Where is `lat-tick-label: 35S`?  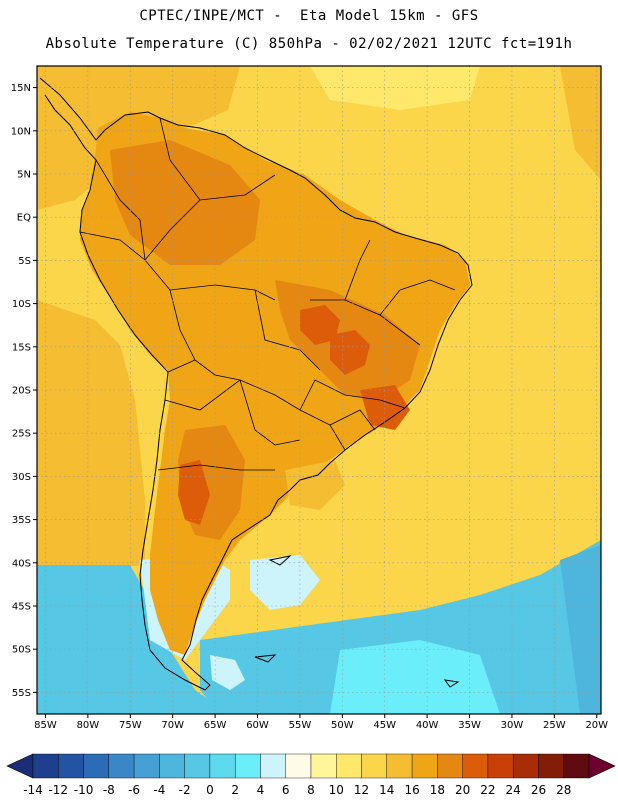
lat-tick-label: 35S is located at coordinates (21, 520).